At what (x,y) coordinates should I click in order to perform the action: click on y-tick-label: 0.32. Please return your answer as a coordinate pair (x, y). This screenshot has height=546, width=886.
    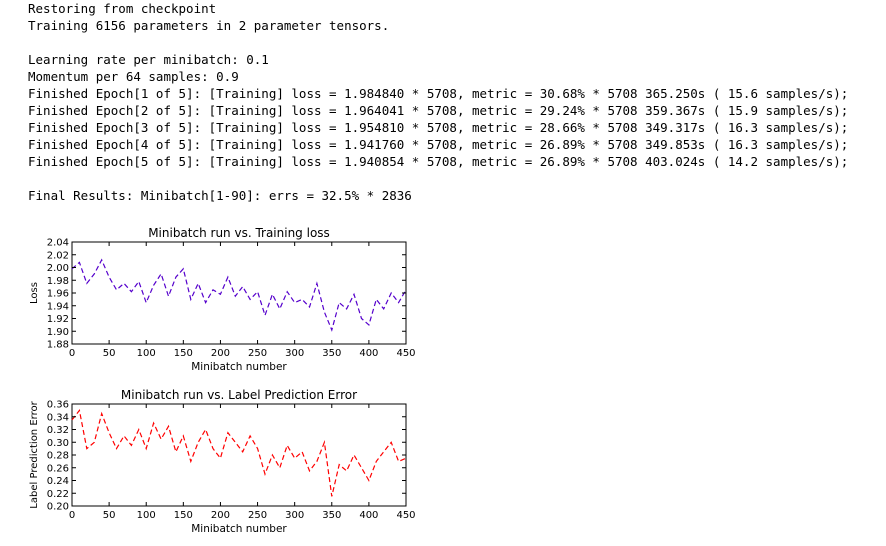
    Looking at the image, I should click on (58, 430).